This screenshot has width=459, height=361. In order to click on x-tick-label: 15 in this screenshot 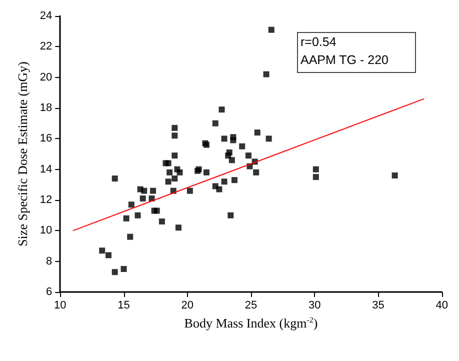, I will do `click(124, 306)`.